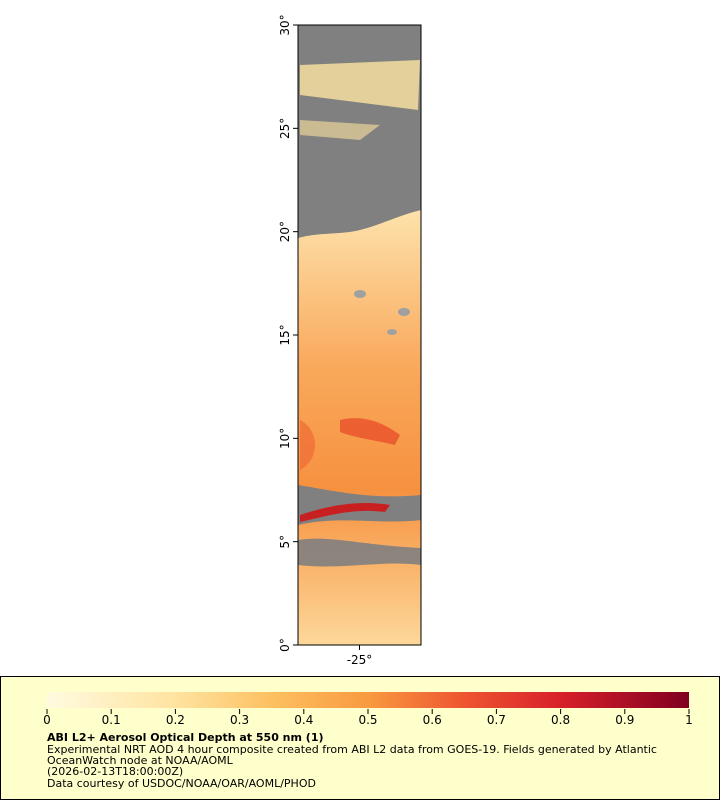  What do you see at coordinates (285, 542) in the screenshot?
I see `y-tick-label: 5°` at bounding box center [285, 542].